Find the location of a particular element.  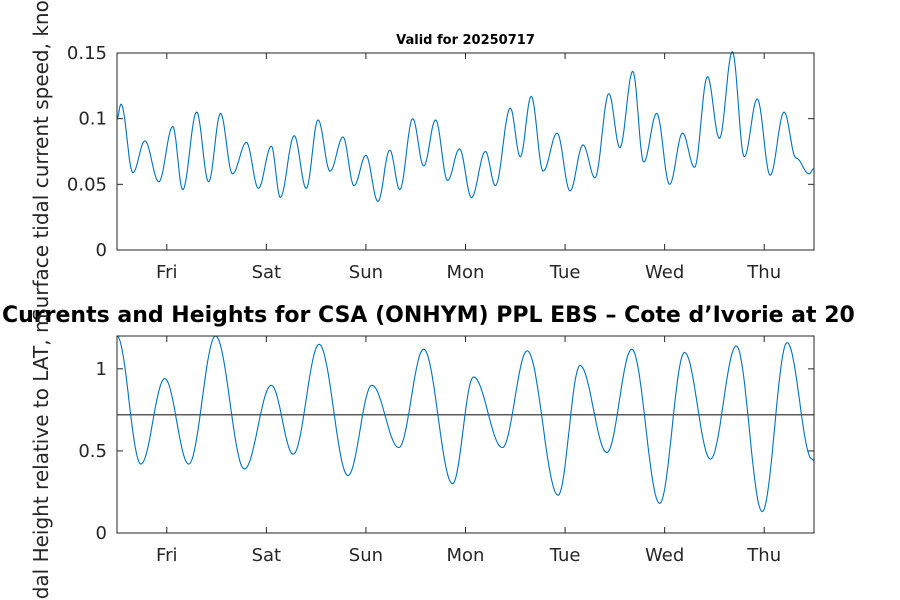

current-speed-xtick-label: Mon is located at coordinates (466, 272).